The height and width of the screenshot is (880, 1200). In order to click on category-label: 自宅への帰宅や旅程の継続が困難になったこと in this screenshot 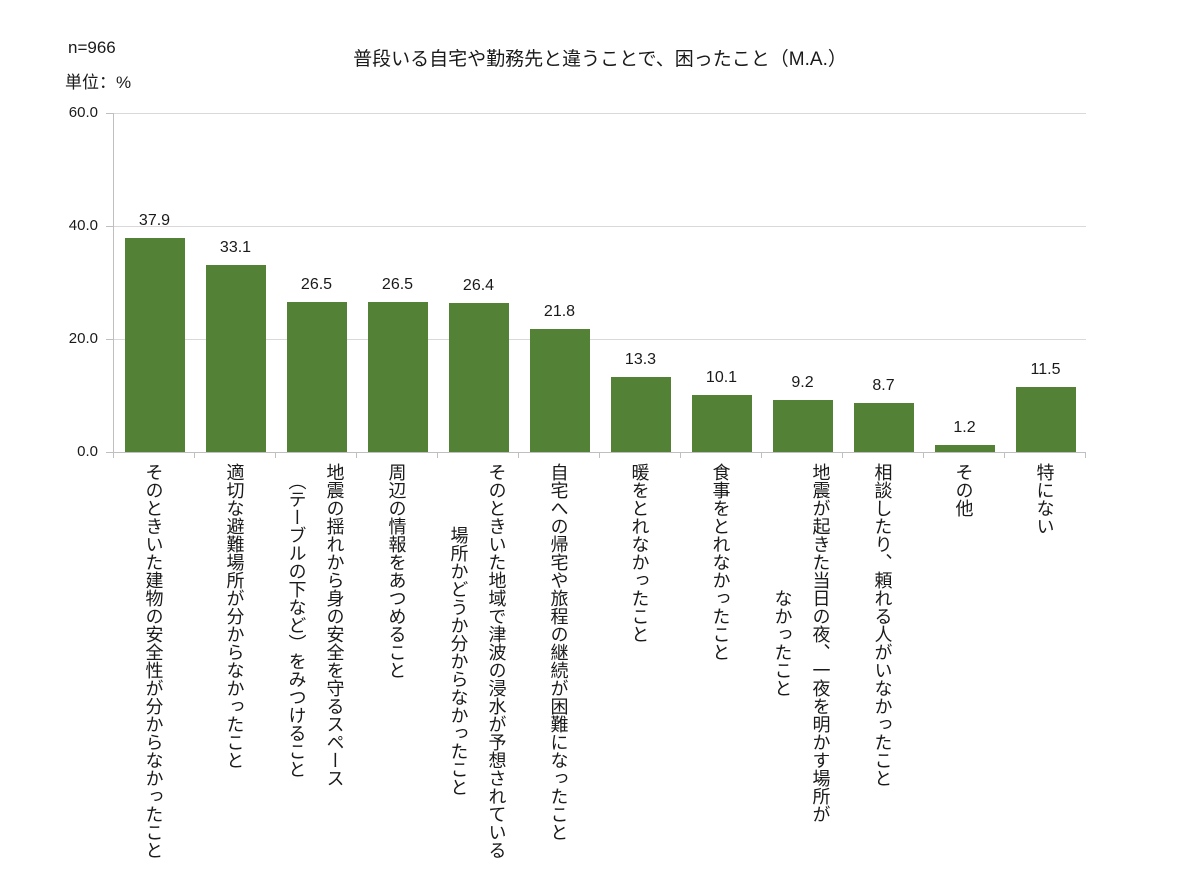, I will do `click(558, 652)`.